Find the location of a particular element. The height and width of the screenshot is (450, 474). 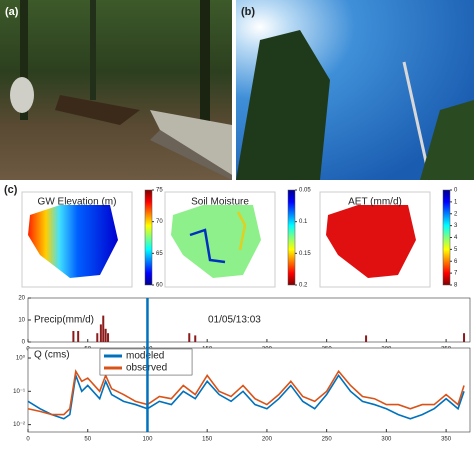

colorbar-tick-label: 6 is located at coordinates (456, 262).